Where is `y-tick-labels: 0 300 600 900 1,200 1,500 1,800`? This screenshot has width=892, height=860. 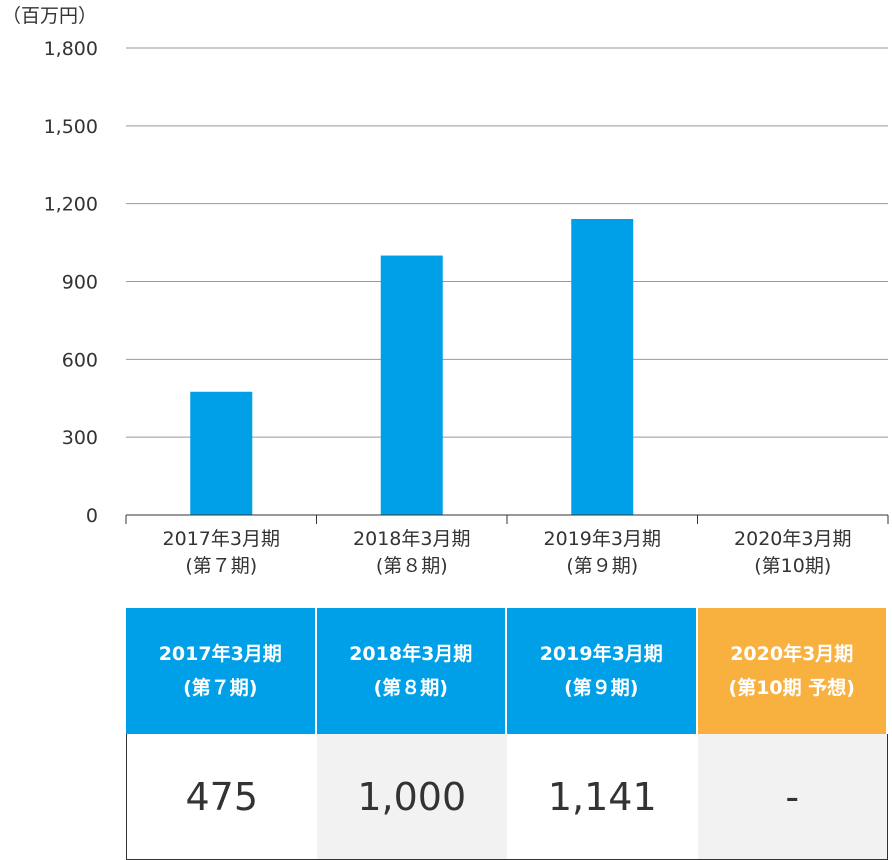 y-tick-labels: 0 300 600 900 1,200 1,500 1,800 is located at coordinates (71, 282).